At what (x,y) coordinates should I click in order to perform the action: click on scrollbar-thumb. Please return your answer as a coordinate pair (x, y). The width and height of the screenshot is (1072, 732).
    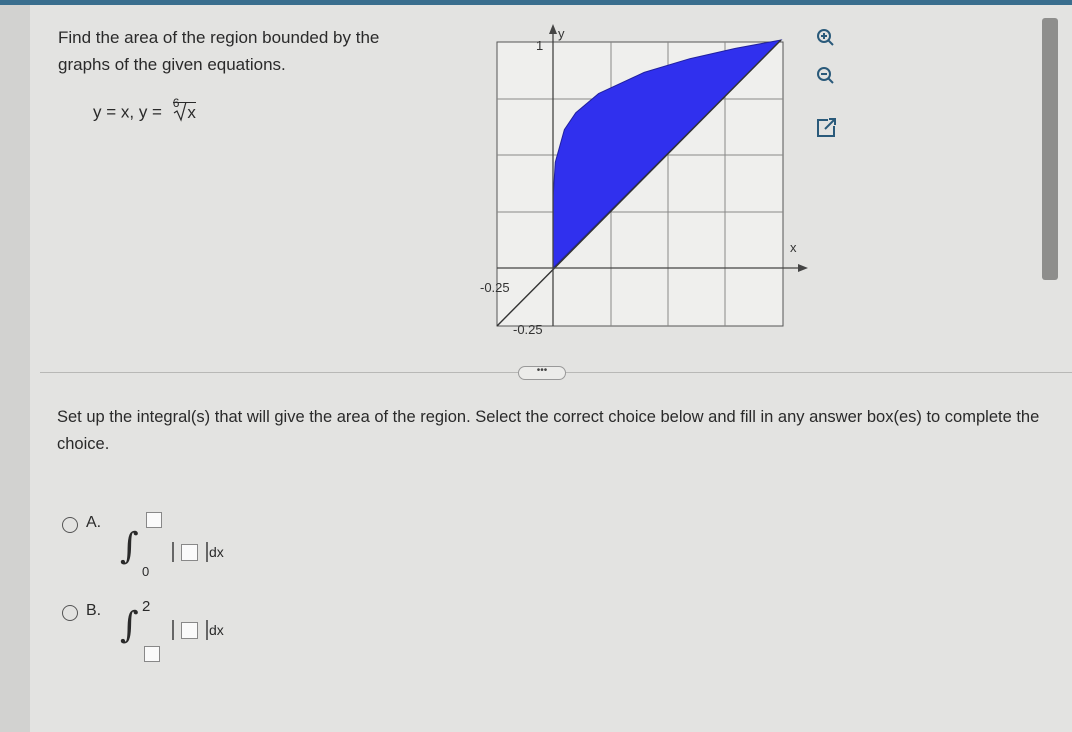
    Looking at the image, I should click on (1050, 149).